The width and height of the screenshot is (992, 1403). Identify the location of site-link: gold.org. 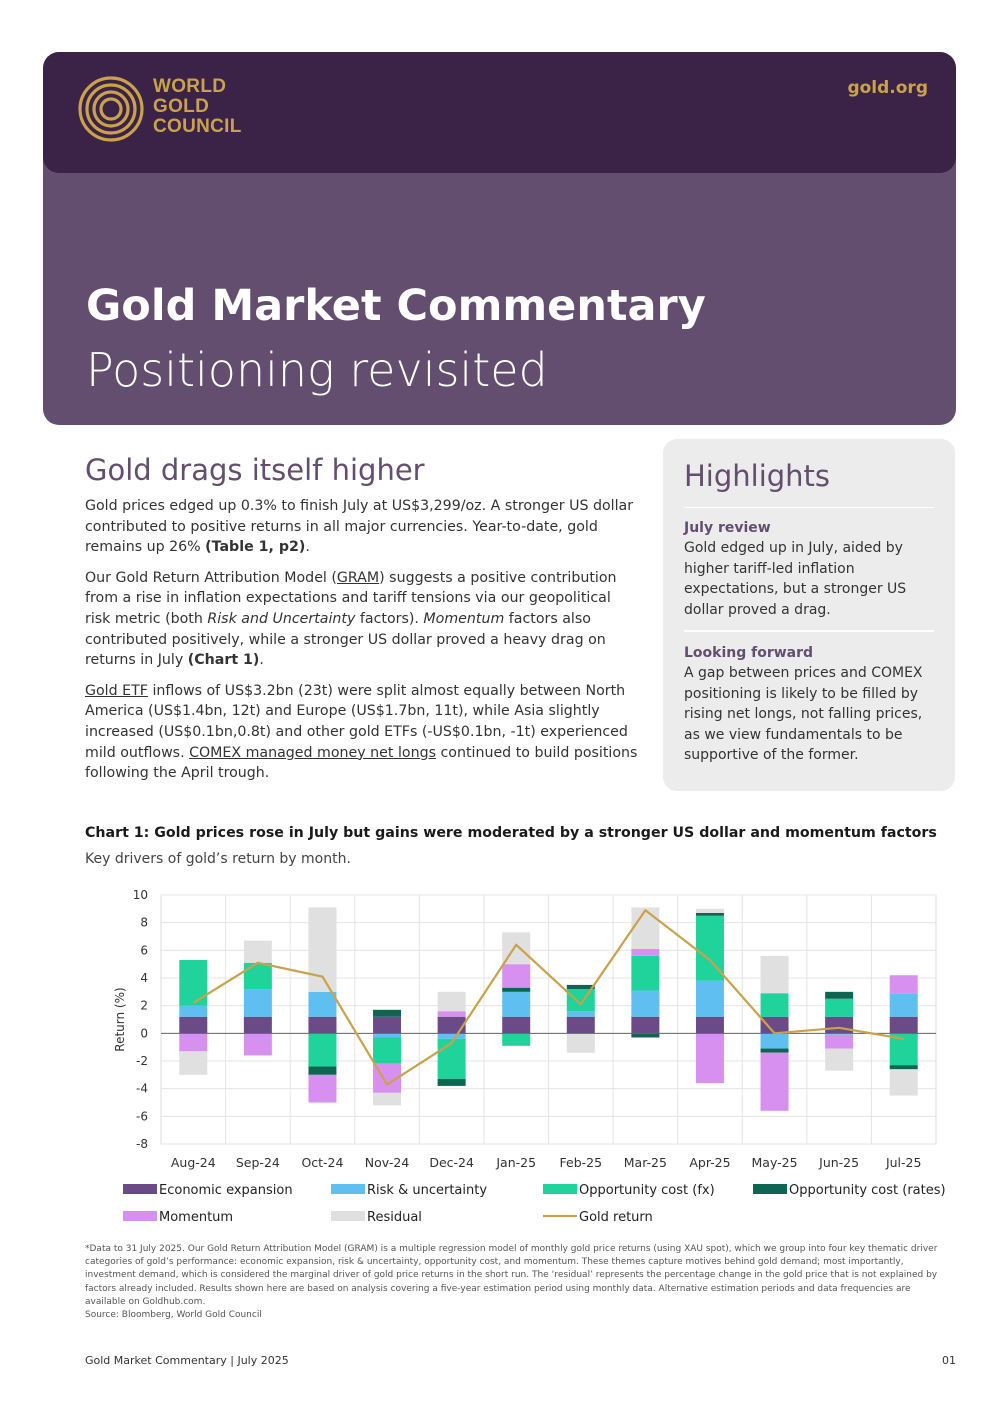
(887, 88).